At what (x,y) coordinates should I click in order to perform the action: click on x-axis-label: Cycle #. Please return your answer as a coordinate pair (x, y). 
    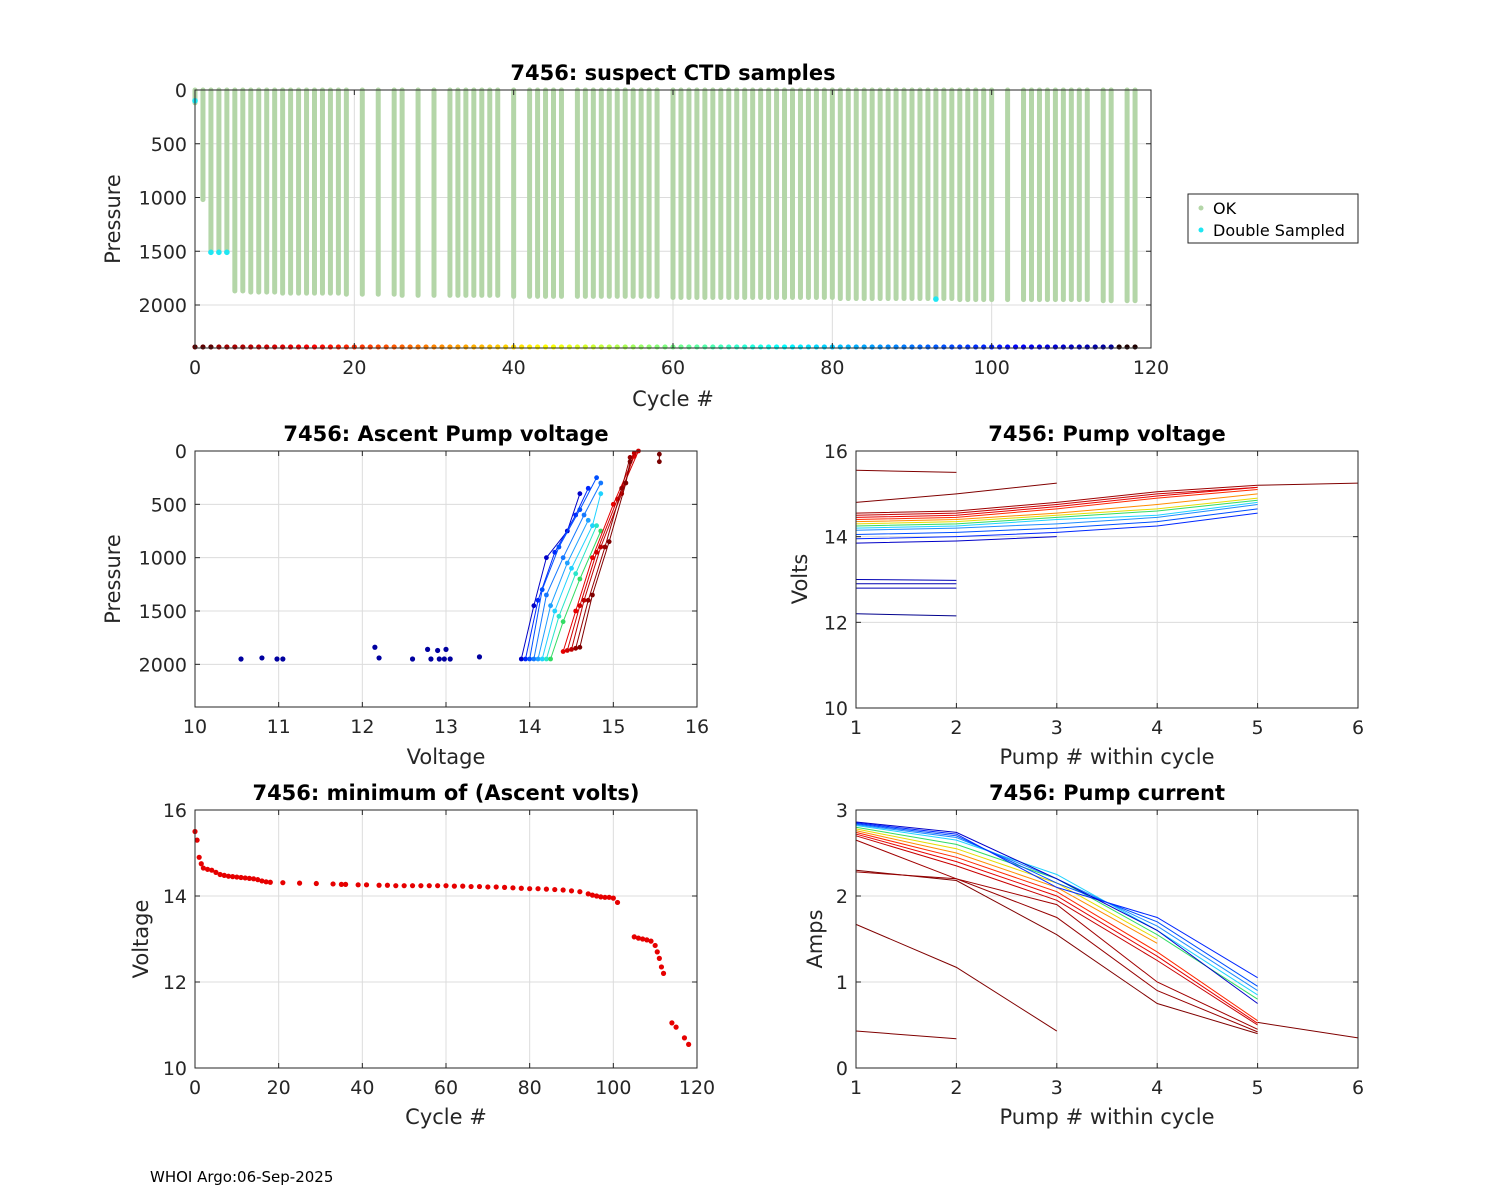
    Looking at the image, I should click on (446, 1117).